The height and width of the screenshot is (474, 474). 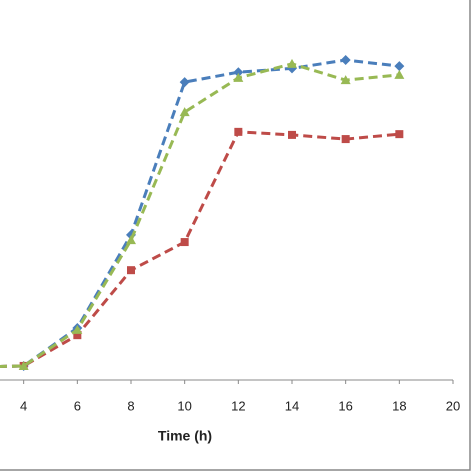 I want to click on x-tick-label: 16, so click(x=345, y=405).